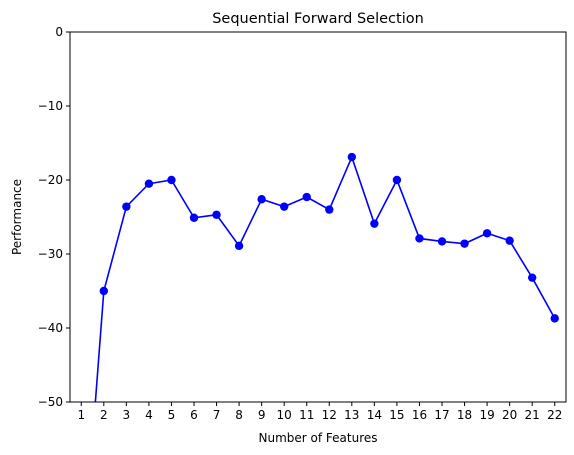 This screenshot has width=574, height=455. Describe the element at coordinates (318, 438) in the screenshot. I see `x-axis-label: Number of Features` at that location.